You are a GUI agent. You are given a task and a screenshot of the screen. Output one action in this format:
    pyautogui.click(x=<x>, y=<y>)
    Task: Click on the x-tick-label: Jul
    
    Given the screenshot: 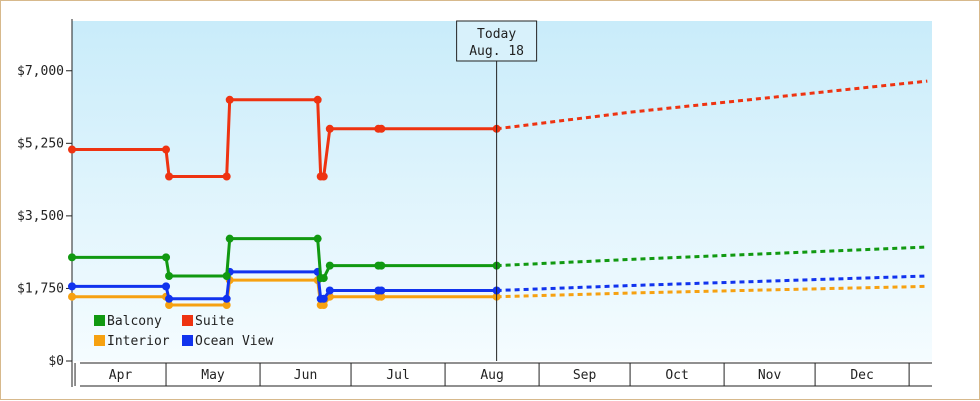 What is the action you would take?
    pyautogui.click(x=397, y=375)
    